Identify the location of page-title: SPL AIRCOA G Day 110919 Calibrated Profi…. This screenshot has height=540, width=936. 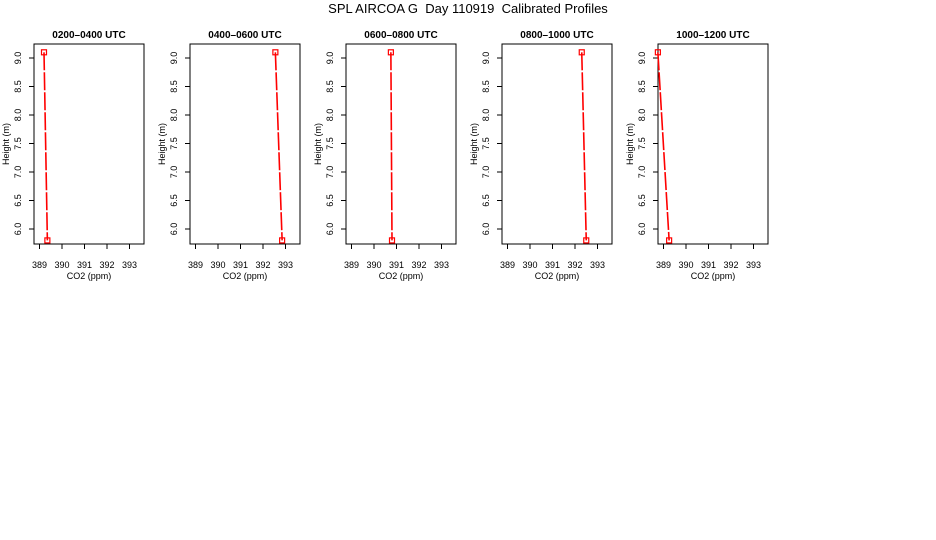
(468, 8).